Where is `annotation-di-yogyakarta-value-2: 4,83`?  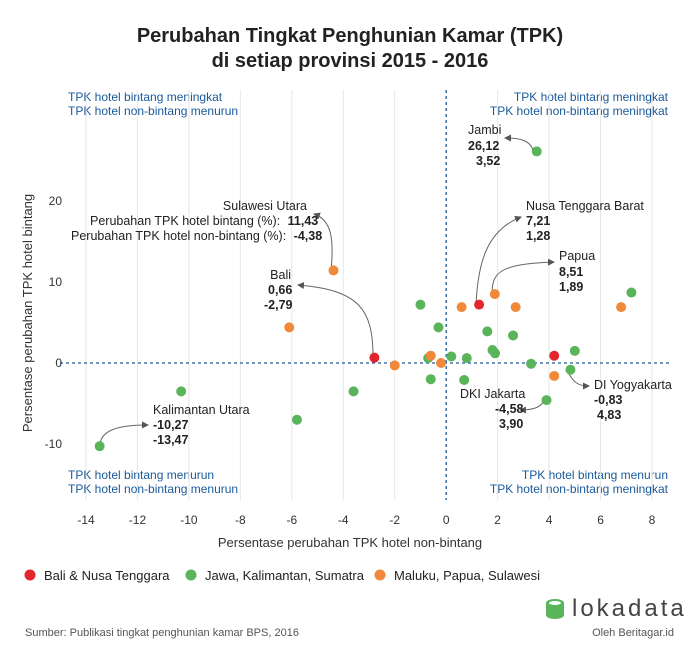
annotation-di-yogyakarta-value-2: 4,83 is located at coordinates (609, 415).